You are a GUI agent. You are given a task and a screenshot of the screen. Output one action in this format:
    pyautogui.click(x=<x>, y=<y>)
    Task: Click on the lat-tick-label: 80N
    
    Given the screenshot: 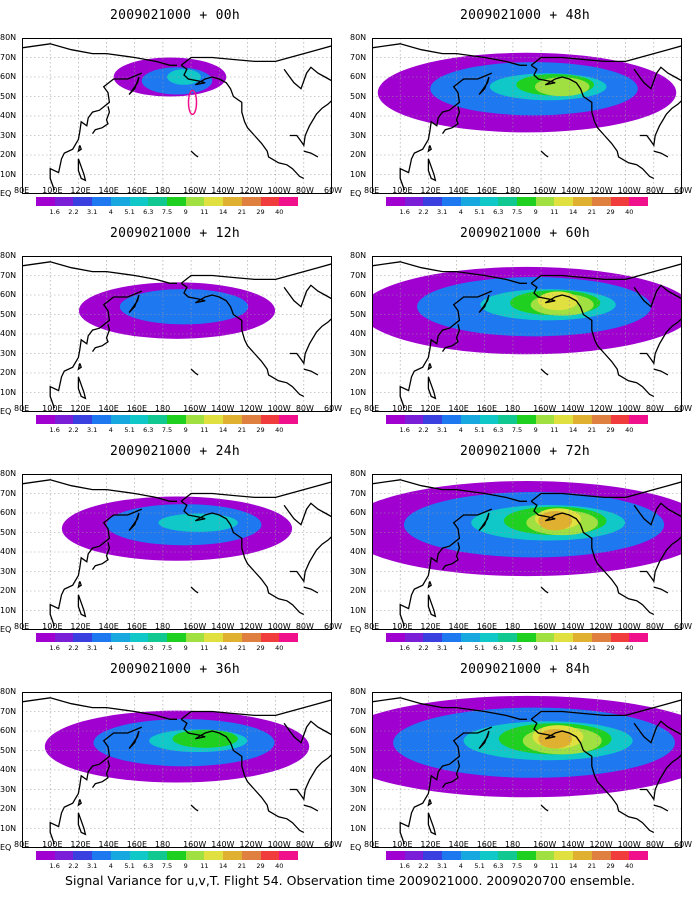 What is the action you would take?
    pyautogui.click(x=8, y=691)
    